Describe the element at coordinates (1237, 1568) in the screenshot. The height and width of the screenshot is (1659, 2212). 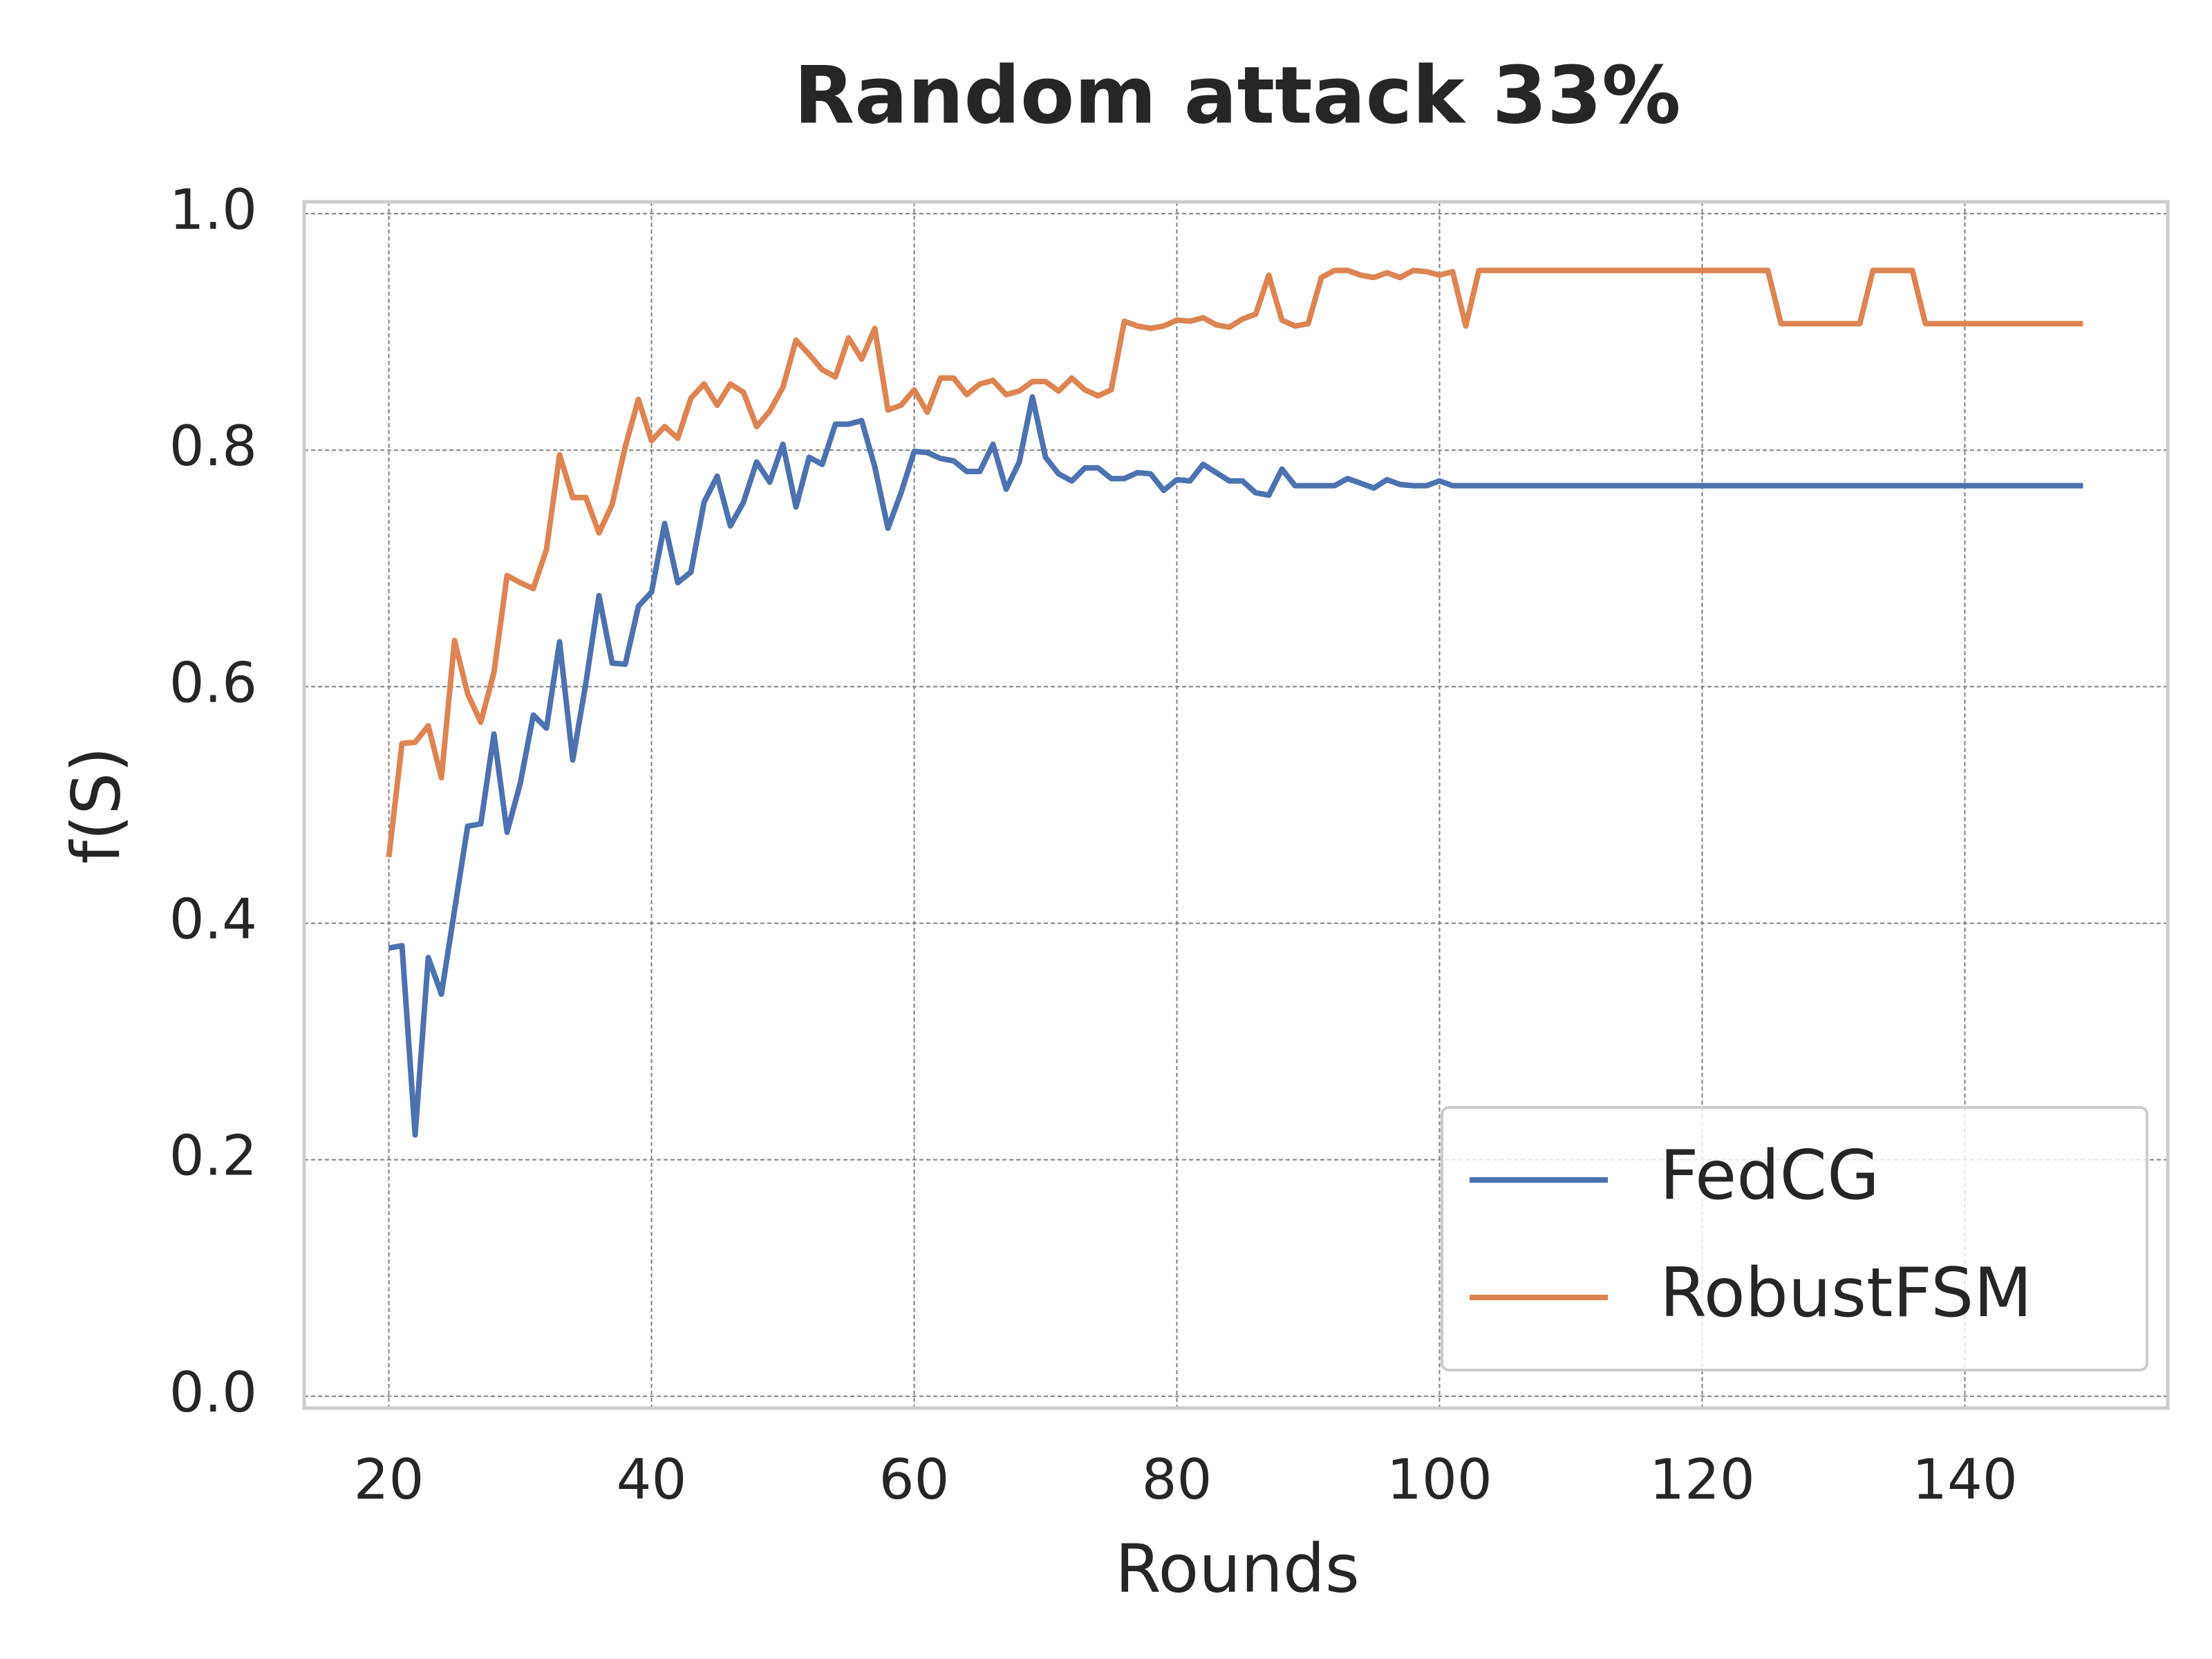
I see `x-axis-label: Rounds` at that location.